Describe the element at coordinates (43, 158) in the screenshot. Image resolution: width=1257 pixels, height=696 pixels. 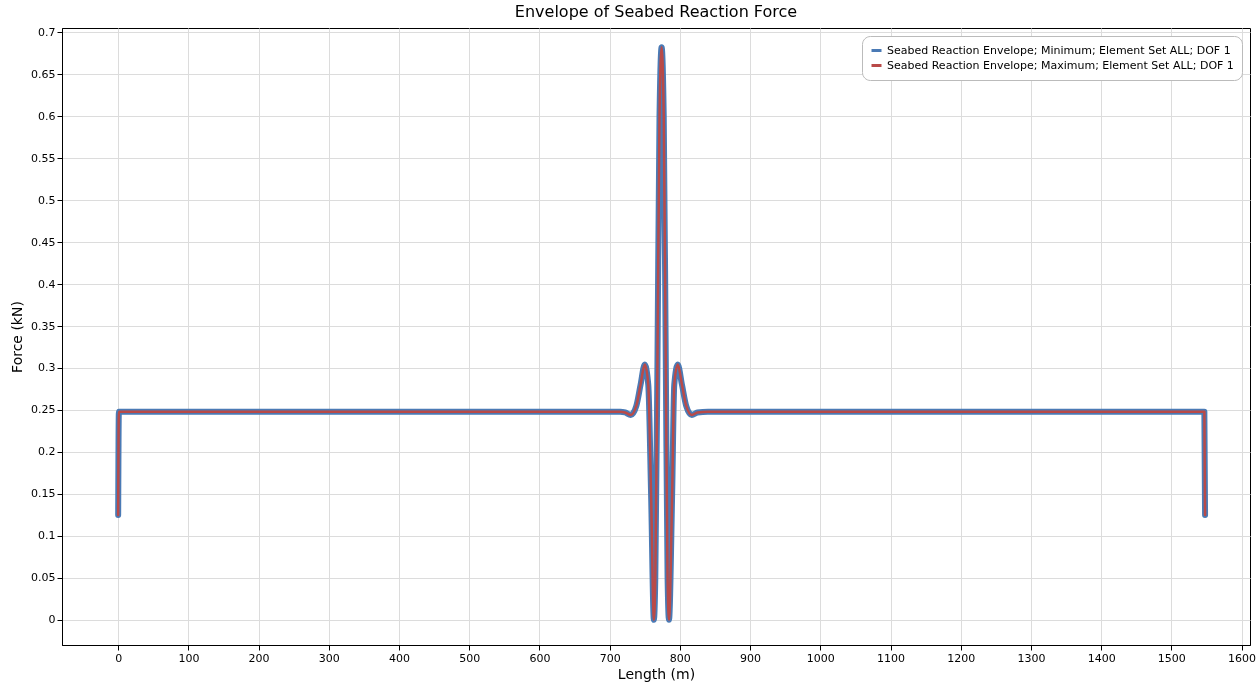
I see `y-tick-label: 0.55` at that location.